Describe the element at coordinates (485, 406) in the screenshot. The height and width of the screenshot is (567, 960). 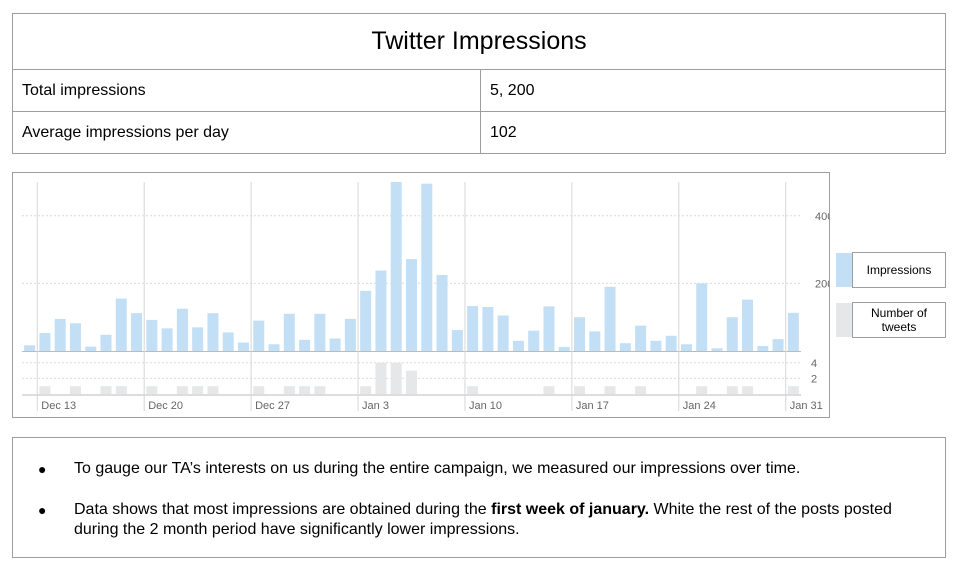
I see `x-tick-label: Jan 10` at that location.